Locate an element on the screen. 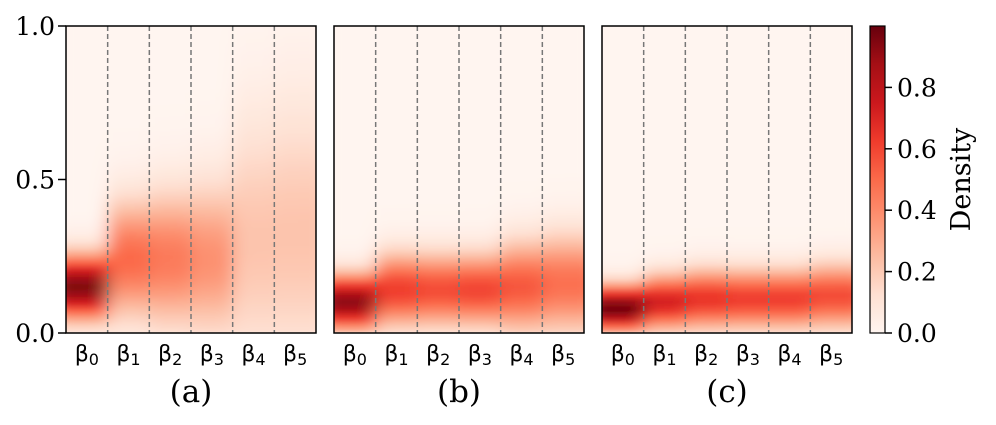 The width and height of the screenshot is (996, 425). colorbar-tick-label: 0.2 is located at coordinates (917, 272).